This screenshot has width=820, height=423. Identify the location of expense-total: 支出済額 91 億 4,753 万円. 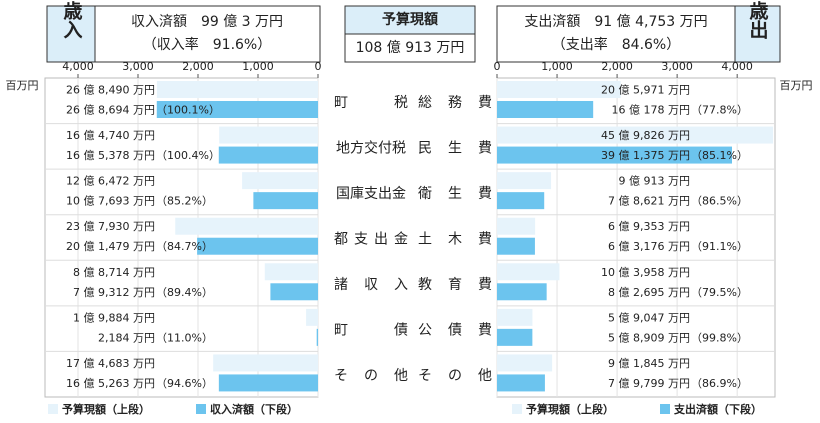
(615, 22).